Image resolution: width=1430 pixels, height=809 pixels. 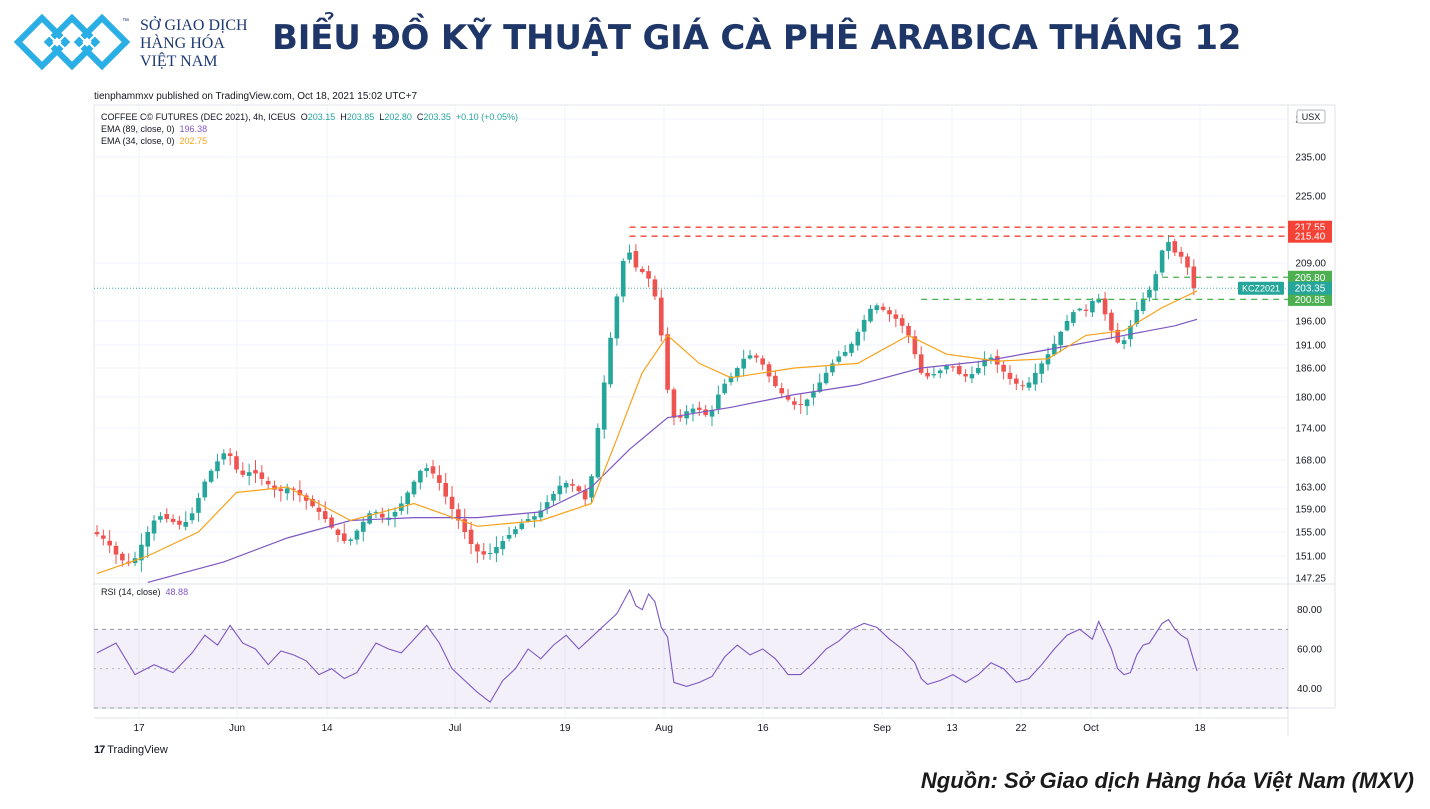 What do you see at coordinates (237, 728) in the screenshot?
I see `x-tick-label: Jun` at bounding box center [237, 728].